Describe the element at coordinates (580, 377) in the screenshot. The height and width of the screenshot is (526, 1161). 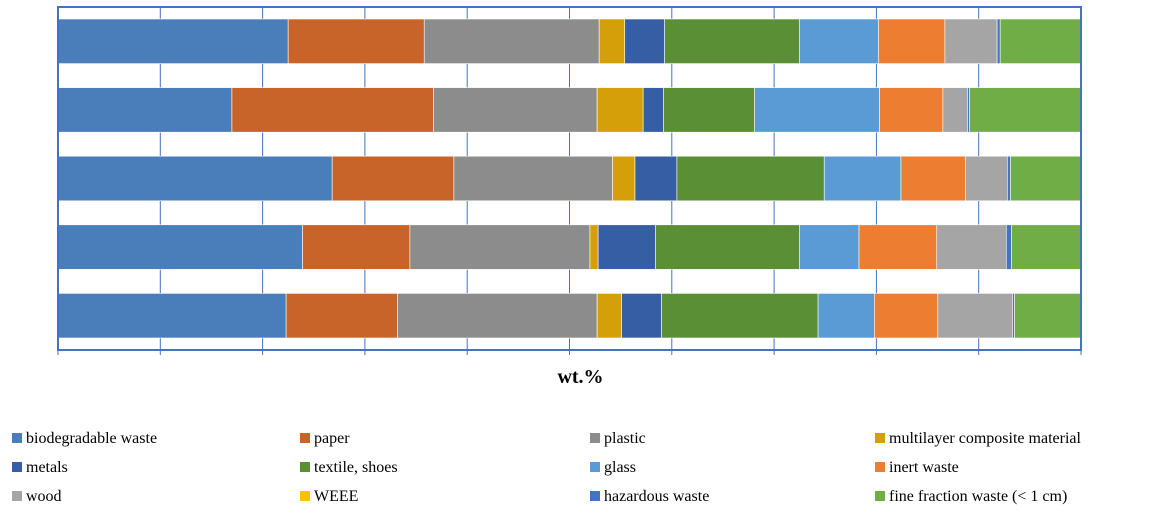
I see `x-axis-label: wt.%` at that location.